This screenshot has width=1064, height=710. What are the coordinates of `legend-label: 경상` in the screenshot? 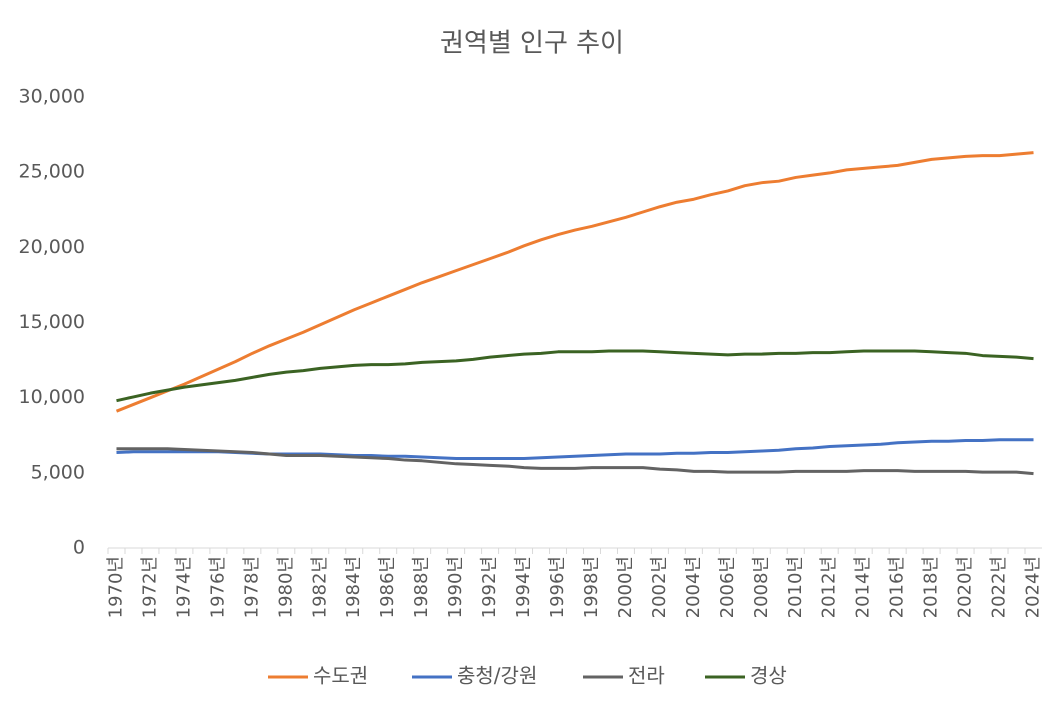 It's located at (768, 676).